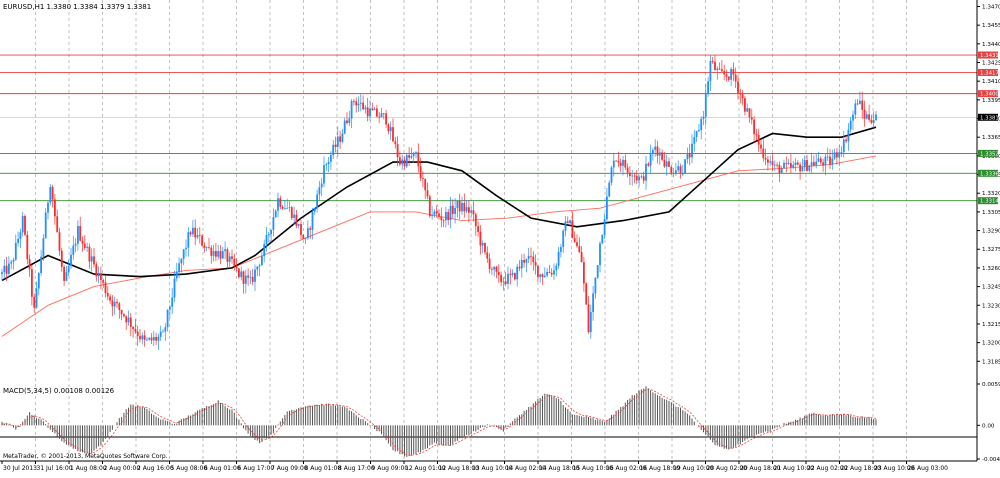 Image resolution: width=1000 pixels, height=478 pixels. What do you see at coordinates (88, 468) in the screenshot?
I see `time-tick-label: 1 Aug 08:00` at bounding box center [88, 468].